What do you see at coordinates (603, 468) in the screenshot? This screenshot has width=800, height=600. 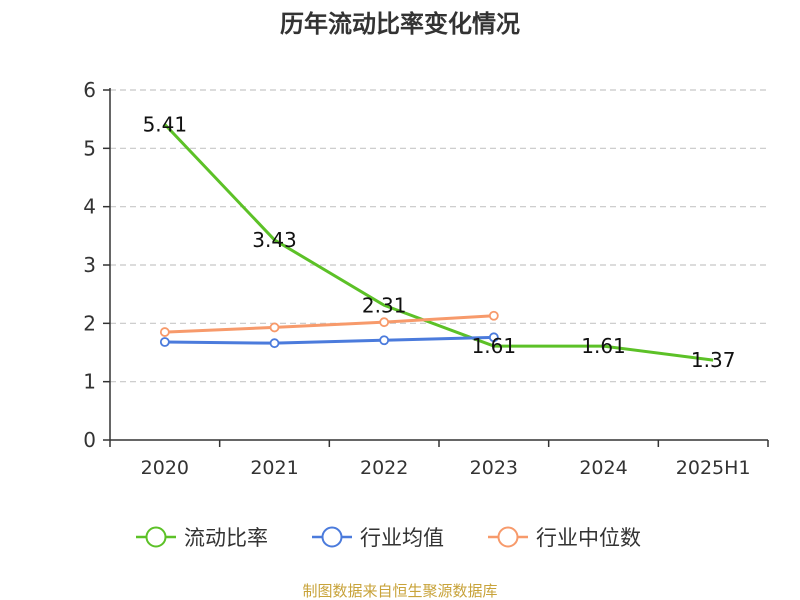 I see `x-tick-label: 2024` at bounding box center [603, 468].